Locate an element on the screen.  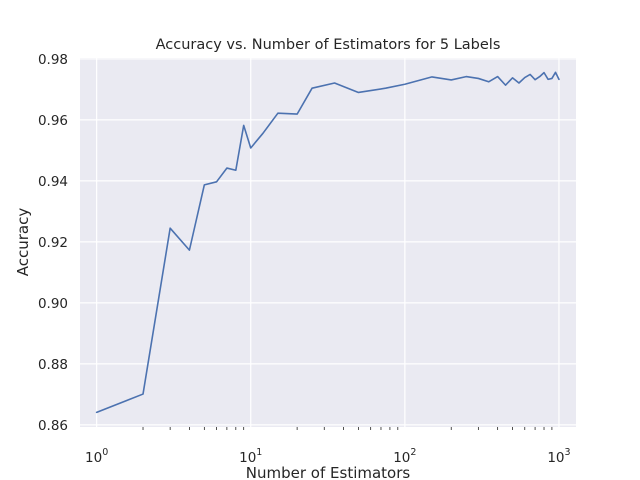
y-tick-labels: 0.86 0.88 0.90 0.92 0.94 0.96 0.98 is located at coordinates (53, 243).